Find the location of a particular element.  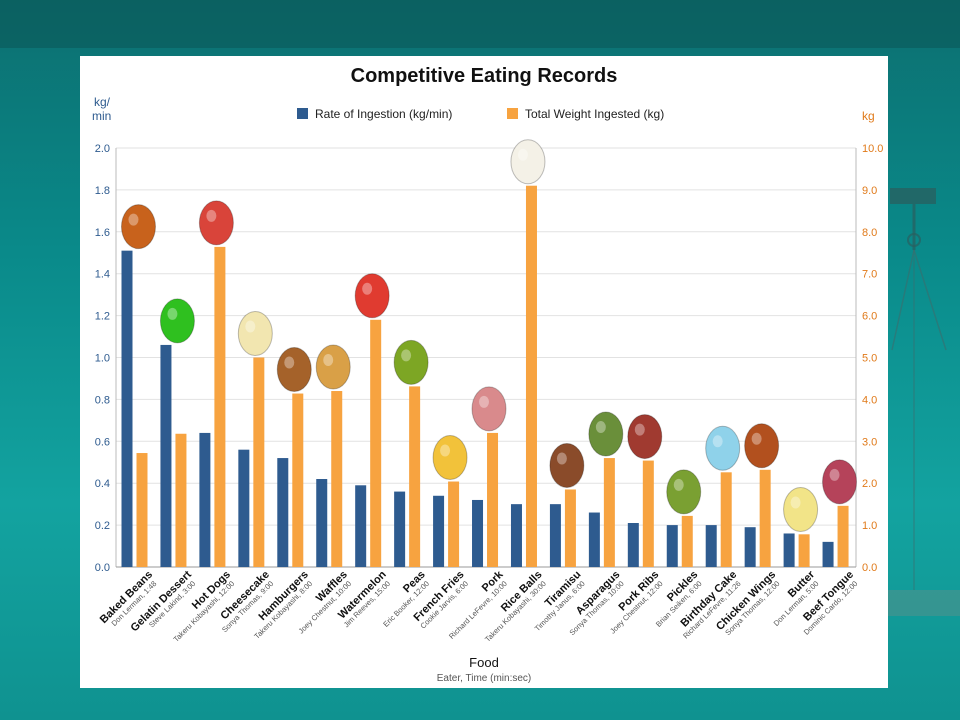

pork-icon is located at coordinates (489, 409).